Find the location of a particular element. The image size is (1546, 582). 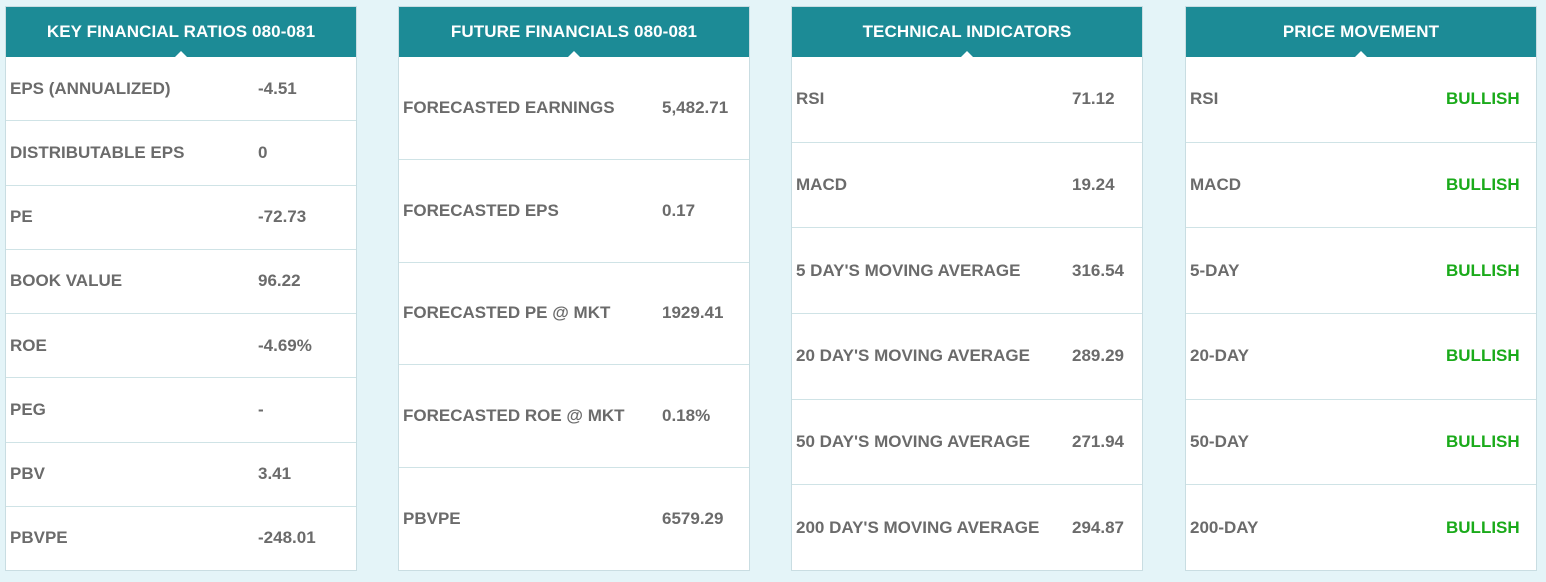

row-value: 5,482.71 is located at coordinates (695, 107).